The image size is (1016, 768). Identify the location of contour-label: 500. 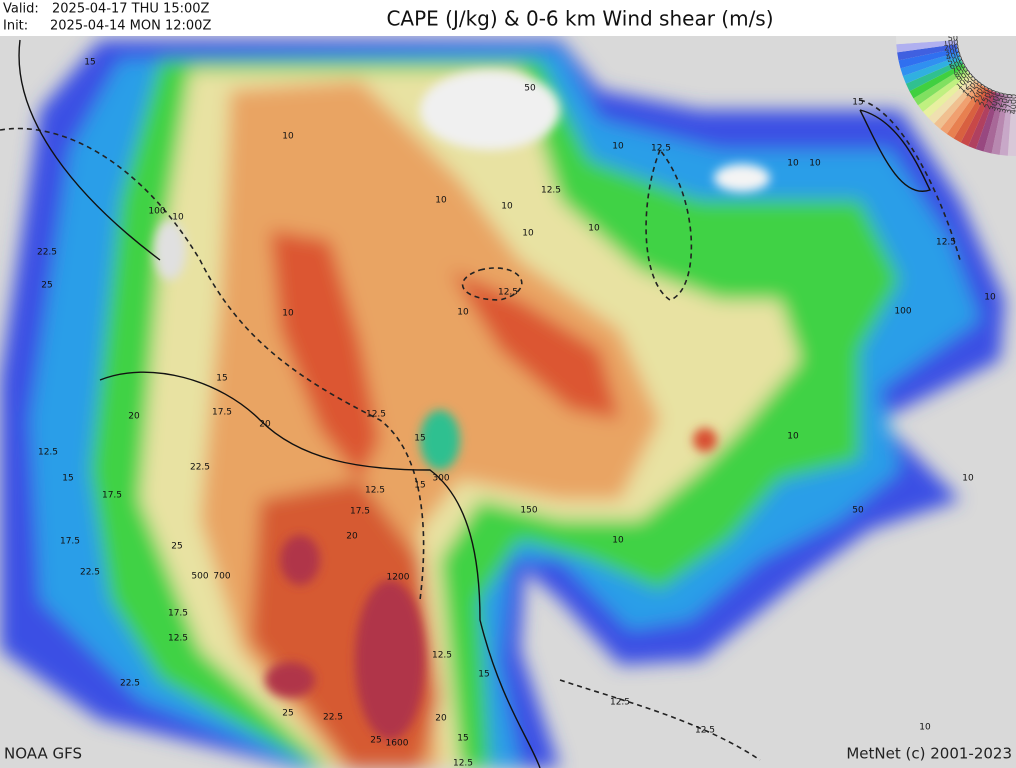
(199, 577).